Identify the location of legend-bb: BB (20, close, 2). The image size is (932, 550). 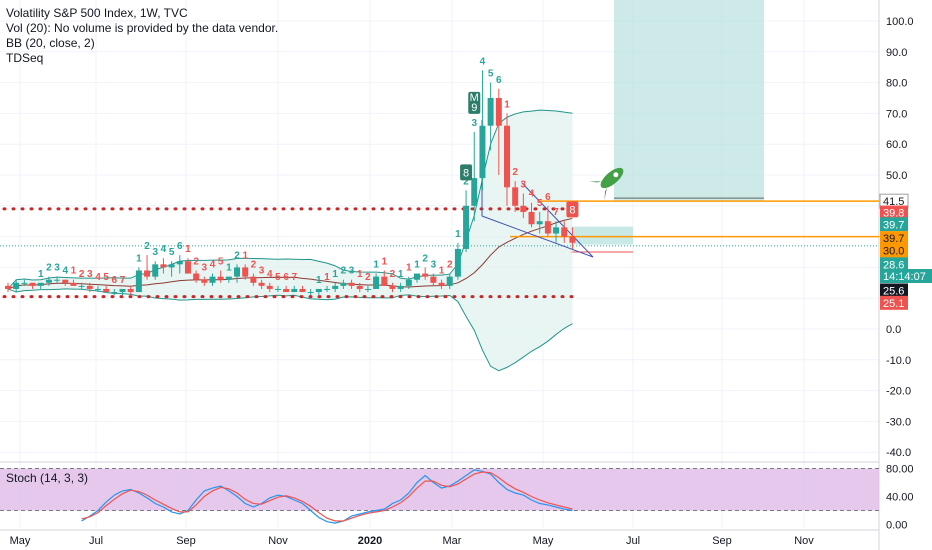
(50, 43).